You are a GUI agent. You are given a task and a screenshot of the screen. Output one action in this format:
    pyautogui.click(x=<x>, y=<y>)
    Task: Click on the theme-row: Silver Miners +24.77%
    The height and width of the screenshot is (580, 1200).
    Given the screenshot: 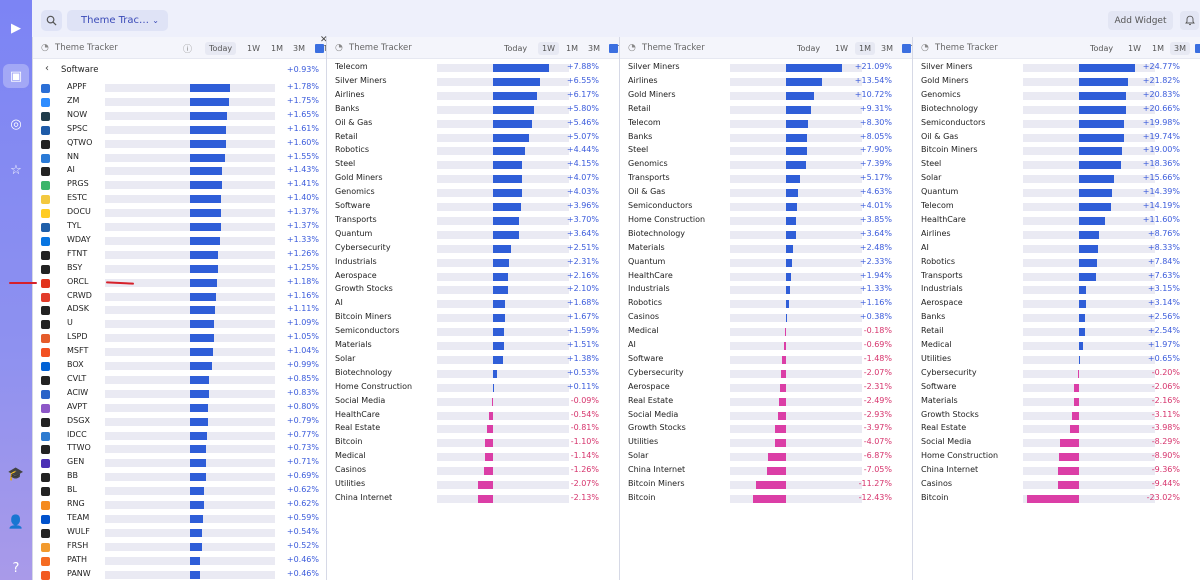 What is the action you would take?
    pyautogui.click(x=1056, y=68)
    